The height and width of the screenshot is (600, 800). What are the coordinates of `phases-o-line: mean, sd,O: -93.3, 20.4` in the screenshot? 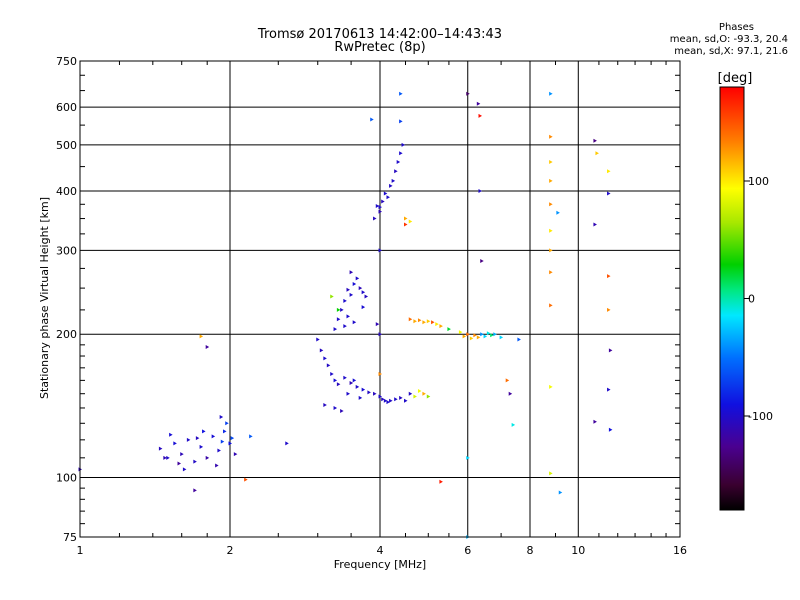 It's located at (728, 39).